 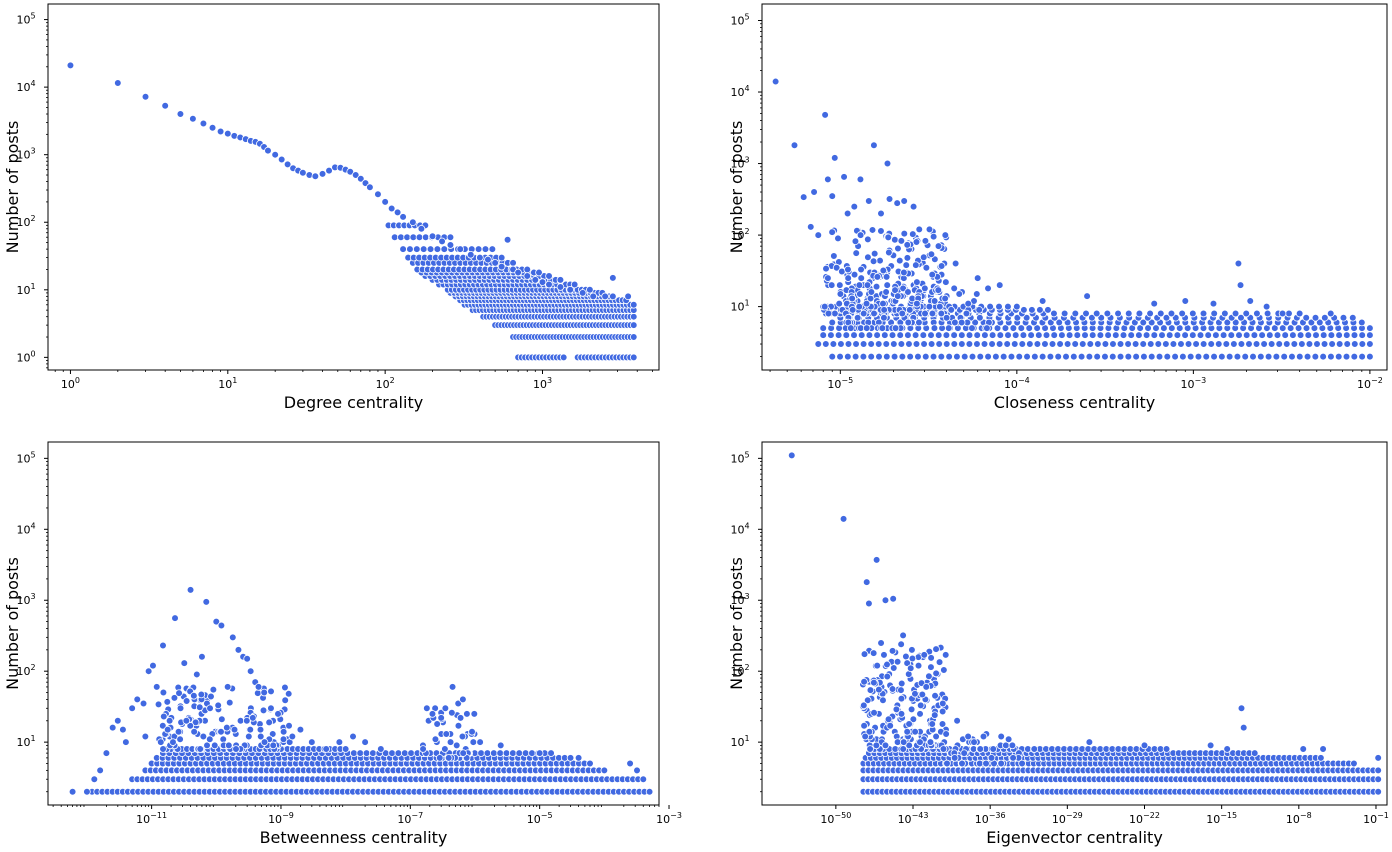 What do you see at coordinates (1074, 837) in the screenshot?
I see `x-axis-label: Eigenvector centrality` at bounding box center [1074, 837].